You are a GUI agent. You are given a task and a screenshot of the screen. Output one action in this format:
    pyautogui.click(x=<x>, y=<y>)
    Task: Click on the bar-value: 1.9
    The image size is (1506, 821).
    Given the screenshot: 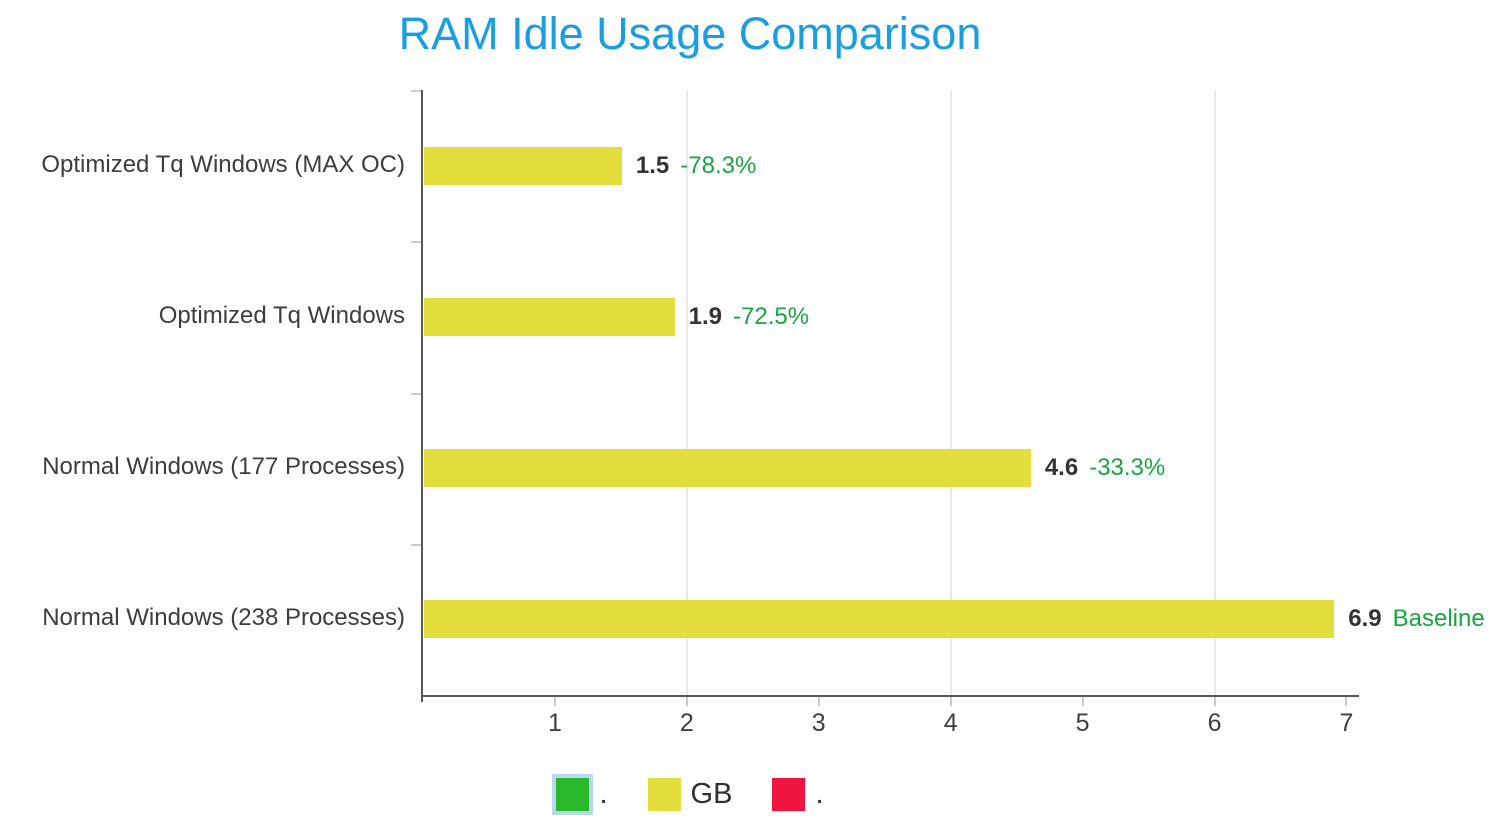 What is the action you would take?
    pyautogui.click(x=705, y=316)
    